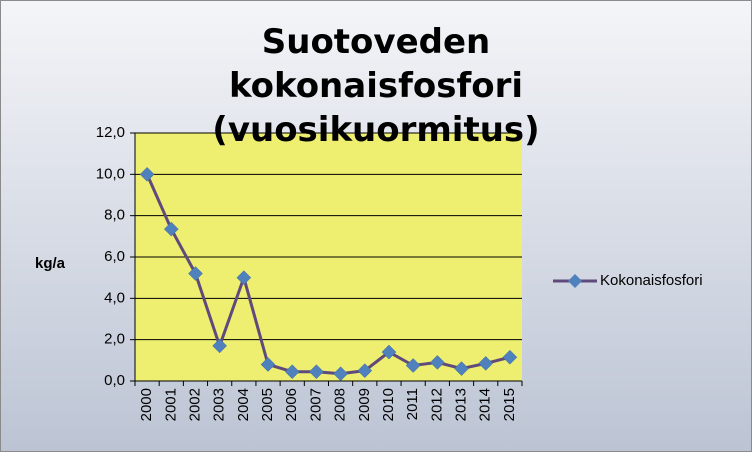  Describe the element at coordinates (412, 404) in the screenshot. I see `x-tick-label: 2011` at that location.